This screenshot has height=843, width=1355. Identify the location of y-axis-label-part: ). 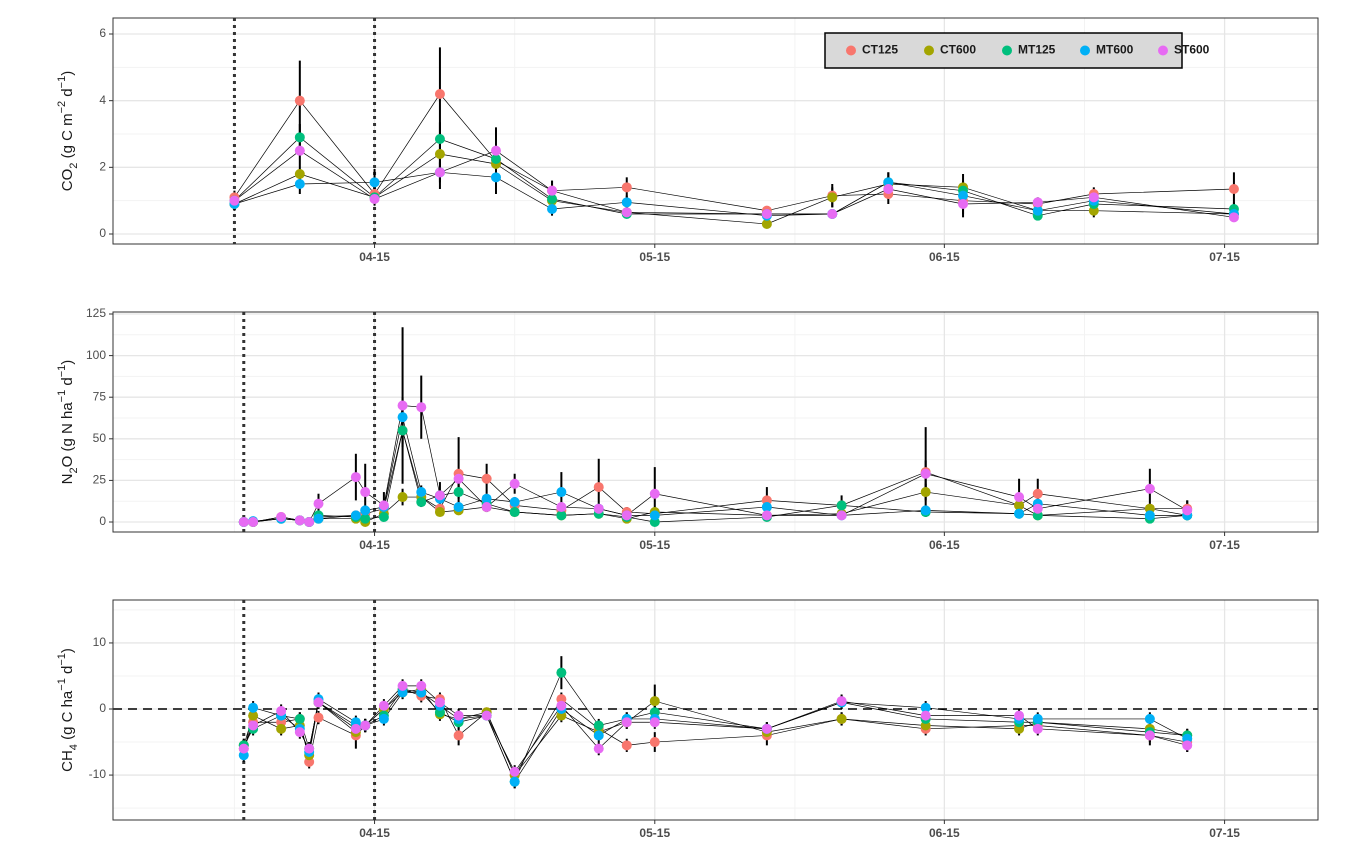
(67, 650).